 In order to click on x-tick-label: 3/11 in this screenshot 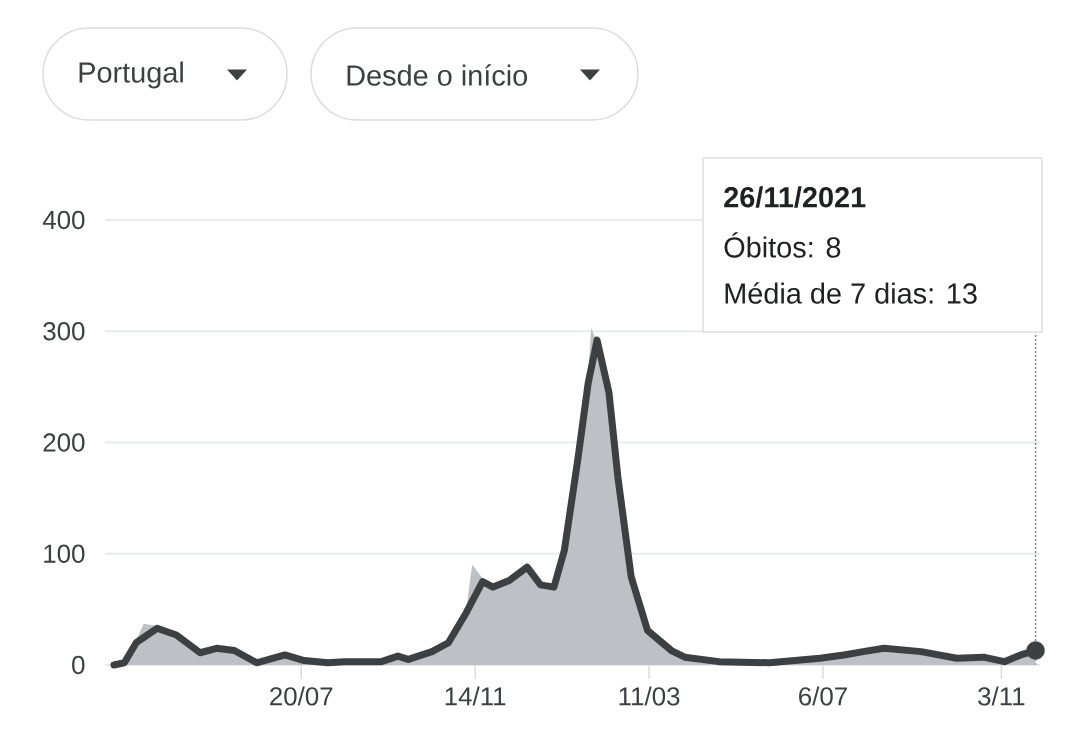, I will do `click(1001, 696)`.